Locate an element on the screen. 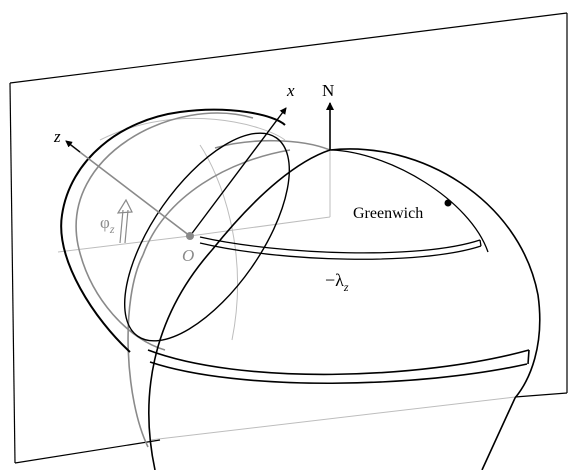 Image resolution: width=580 pixels, height=470 pixels. lambda-symbol: −λ is located at coordinates (334, 280).